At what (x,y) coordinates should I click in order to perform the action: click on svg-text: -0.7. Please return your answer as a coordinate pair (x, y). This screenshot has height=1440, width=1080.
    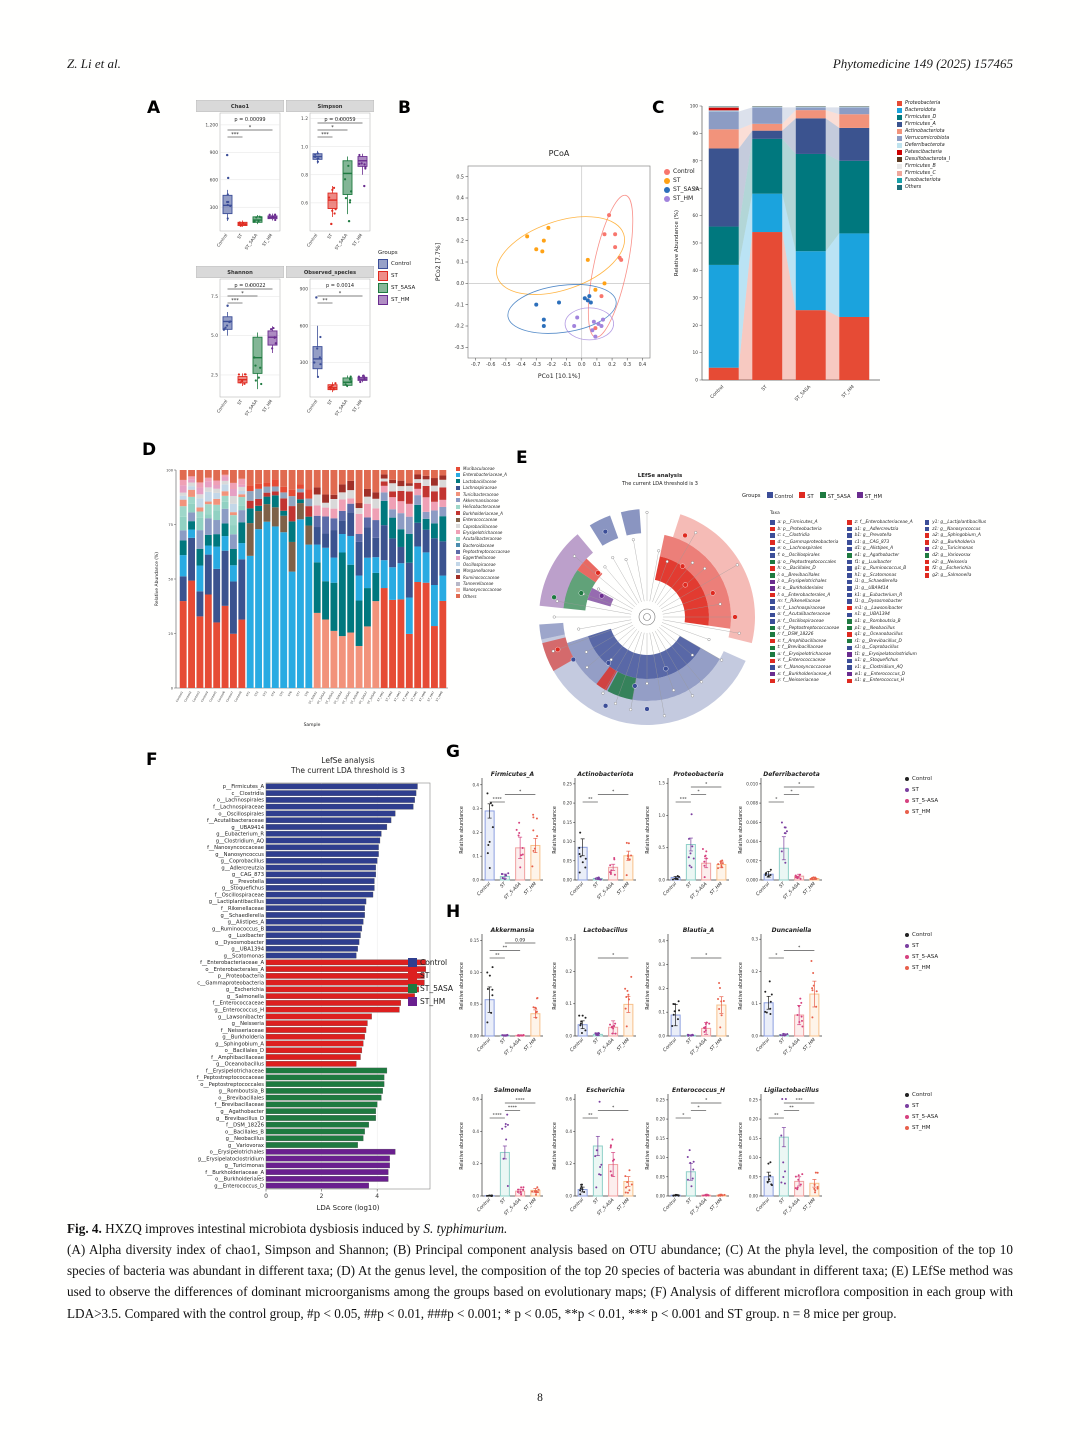
    Looking at the image, I should click on (475, 365).